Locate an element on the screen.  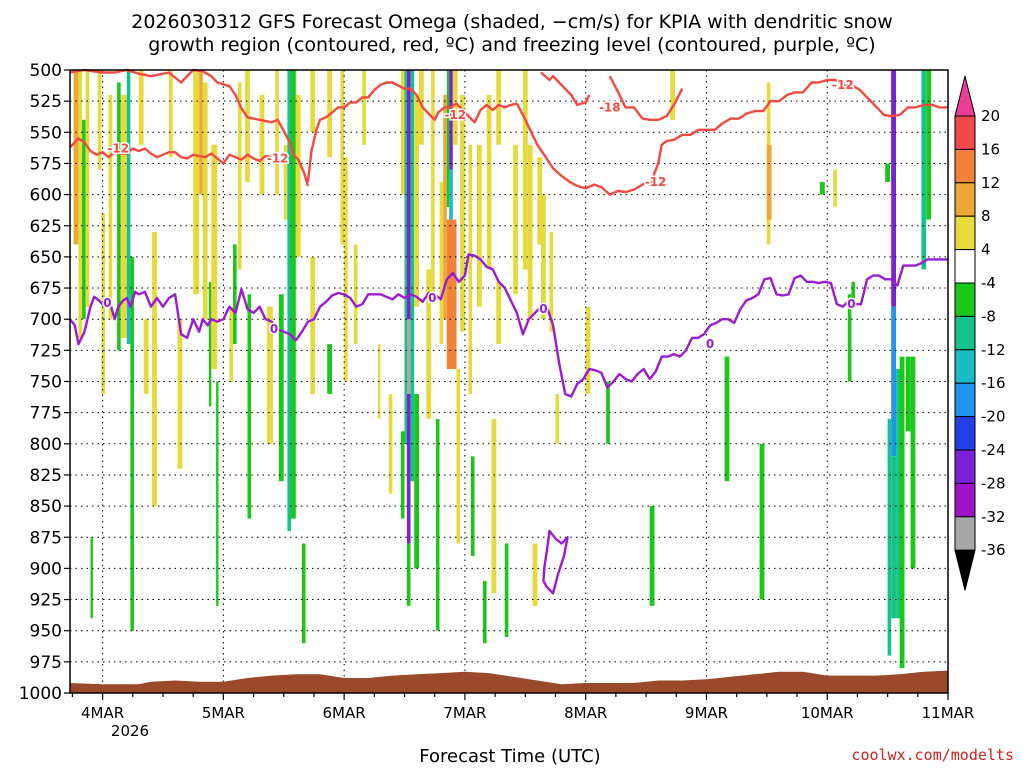
x-tick-label: 11MAR is located at coordinates (948, 713).